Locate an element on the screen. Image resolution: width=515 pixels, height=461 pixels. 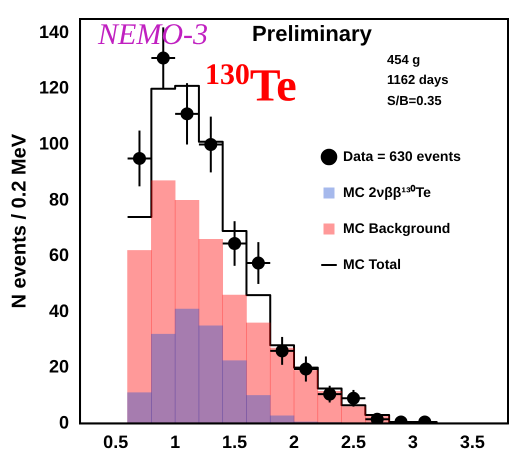
x-tick-label: 3 is located at coordinates (413, 442).